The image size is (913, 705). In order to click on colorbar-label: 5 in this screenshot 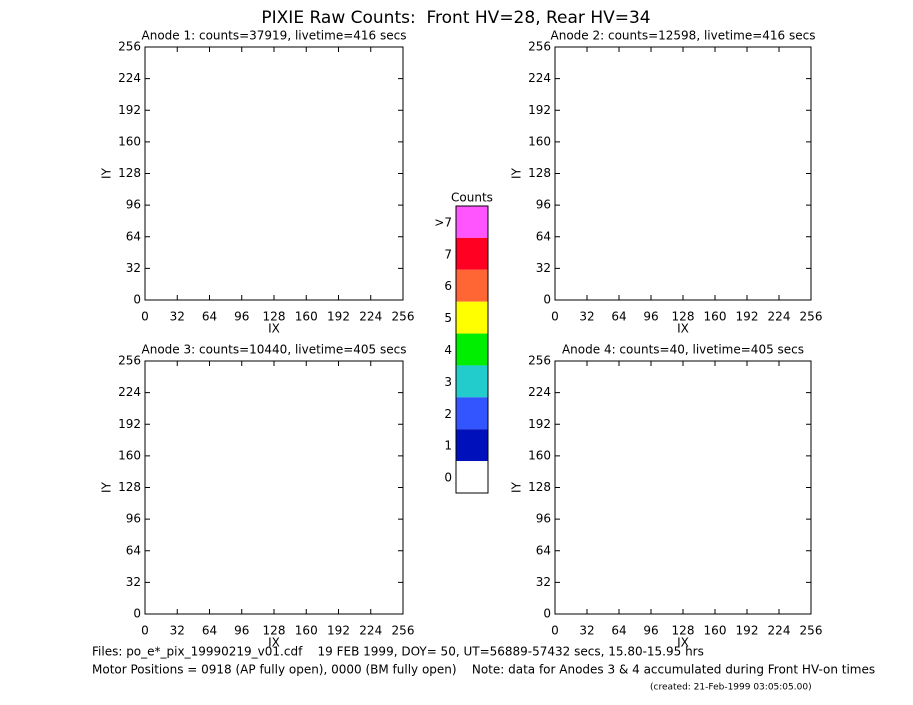, I will do `click(448, 318)`.